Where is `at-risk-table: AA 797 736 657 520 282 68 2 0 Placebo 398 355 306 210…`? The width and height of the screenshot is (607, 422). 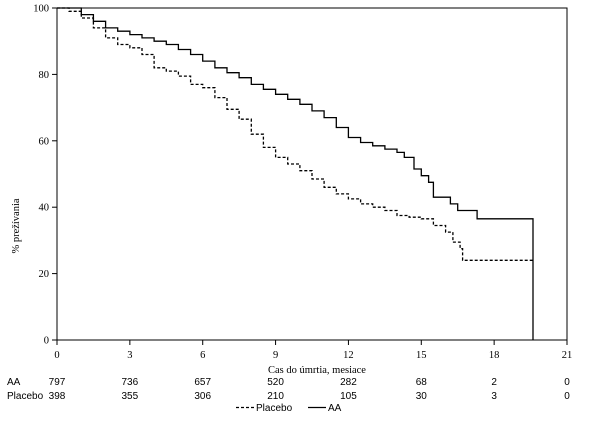 at-risk-table: AA 797 736 657 520 282 68 2 0 Placebo 398 355 306 210… is located at coordinates (288, 389).